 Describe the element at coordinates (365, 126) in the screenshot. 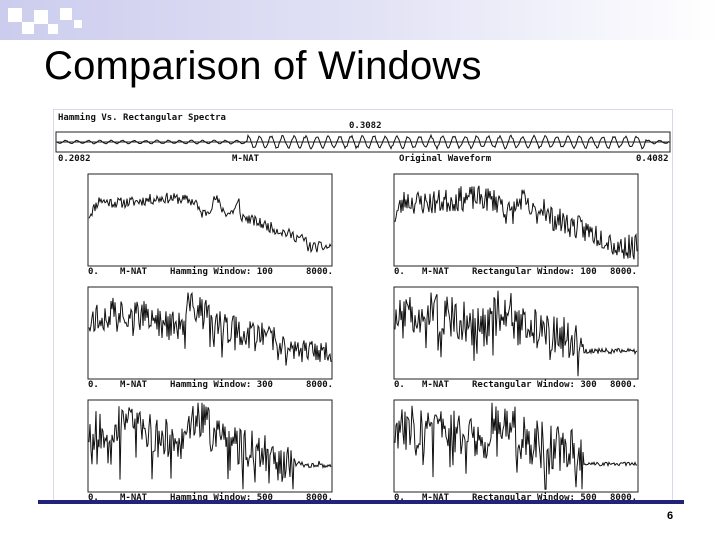

I see `cursor-value: 0.3082` at that location.